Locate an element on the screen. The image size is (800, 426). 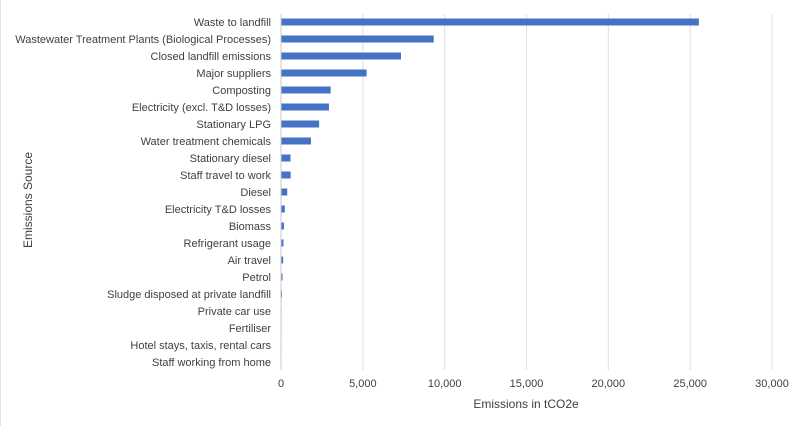
category-label: Staff travel to work is located at coordinates (225, 176).